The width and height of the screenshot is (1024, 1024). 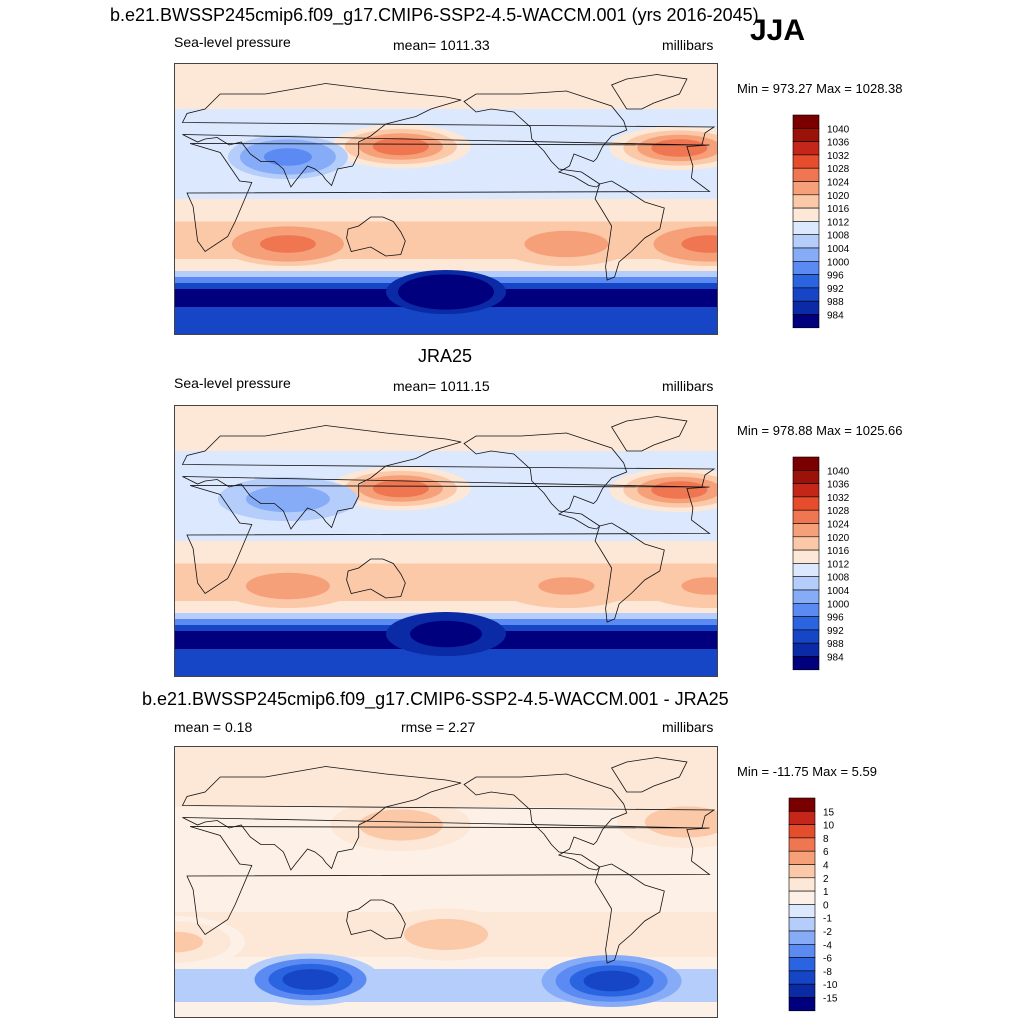 I want to click on panel3-map, so click(x=446, y=882).